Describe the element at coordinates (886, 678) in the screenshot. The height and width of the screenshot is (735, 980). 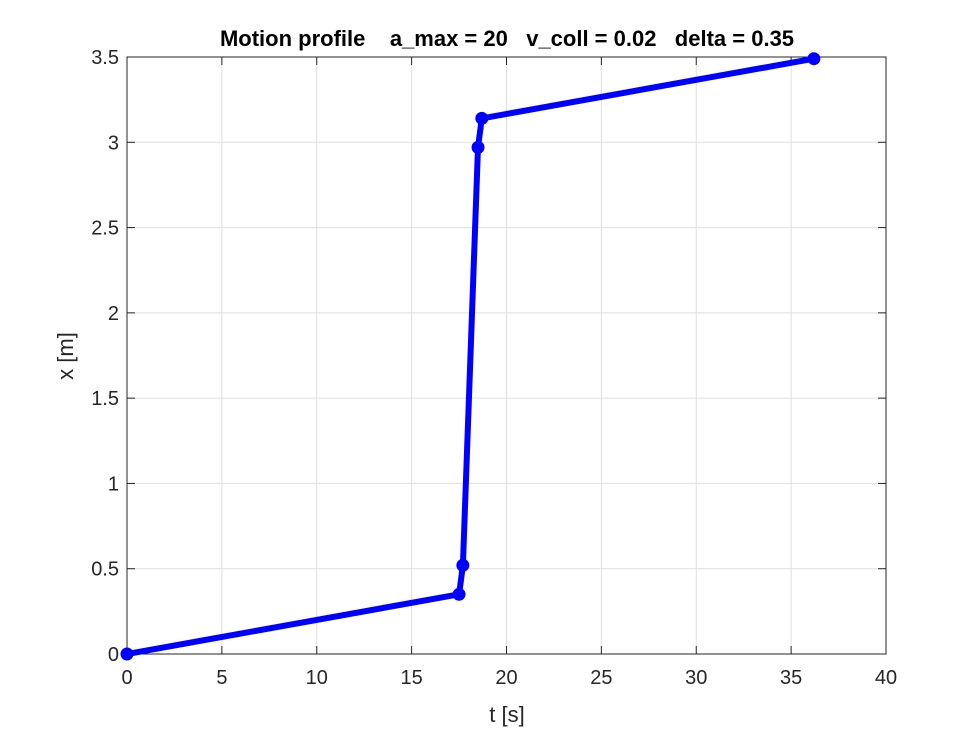
I see `x-tick-label: 40` at that location.